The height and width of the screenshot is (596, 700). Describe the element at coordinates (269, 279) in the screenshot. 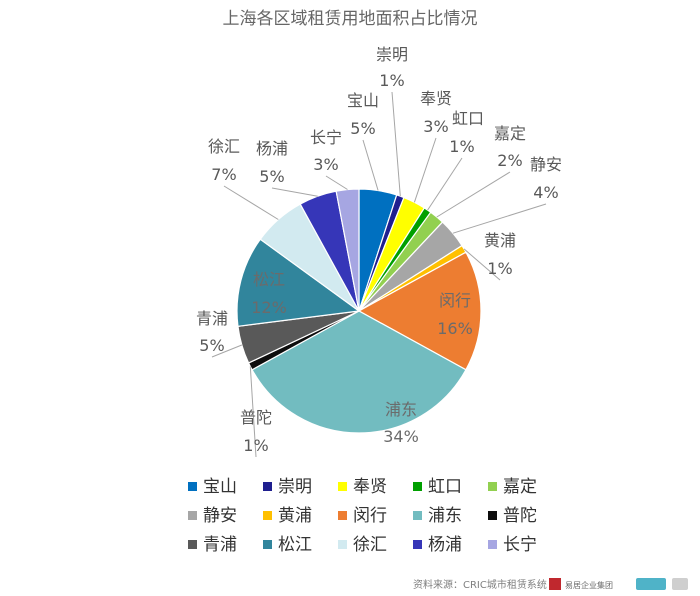

I see `slice-label-name-11: 松江` at that location.